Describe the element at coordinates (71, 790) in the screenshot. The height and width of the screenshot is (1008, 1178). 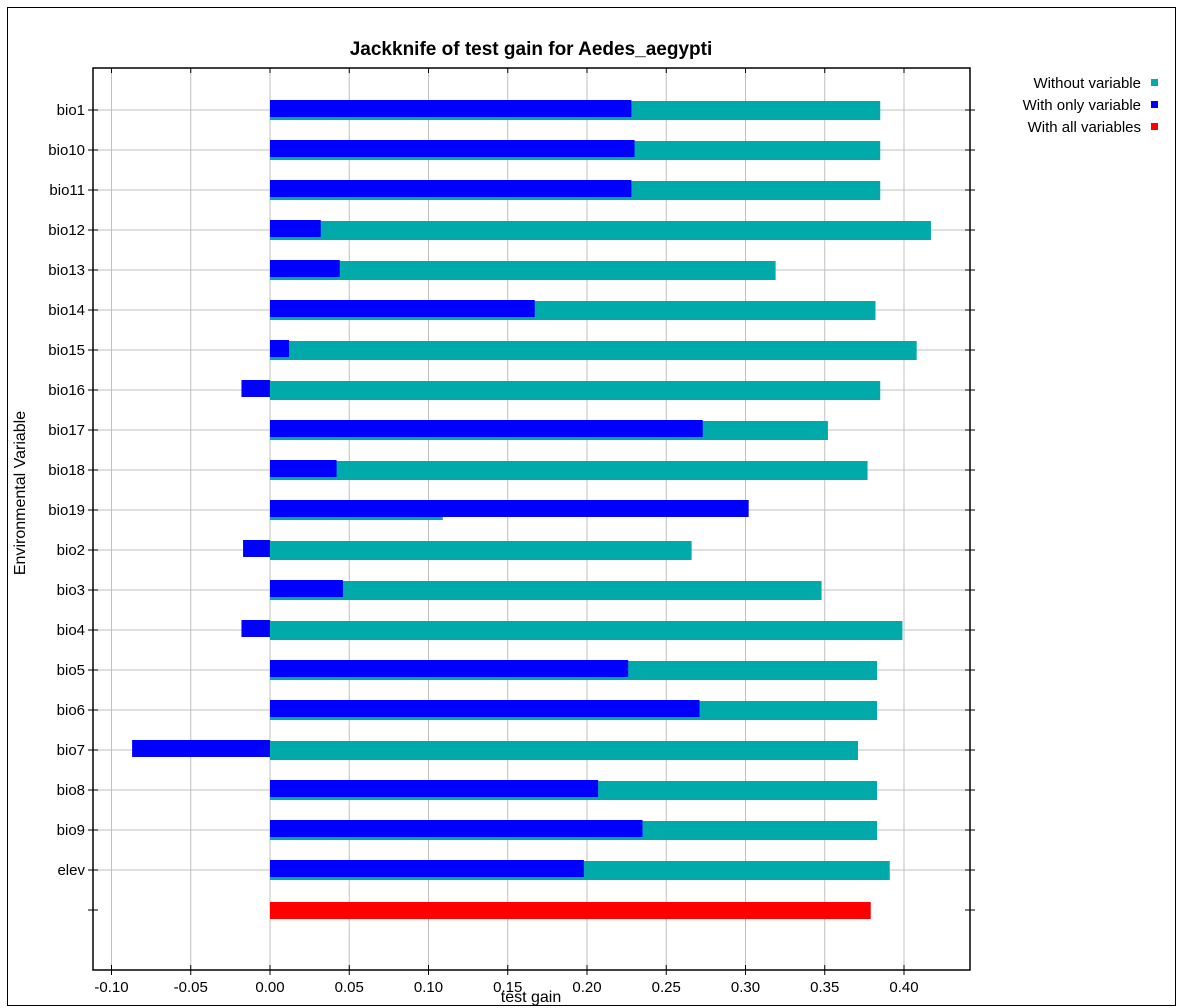
I see `y-tick-label: bio8` at that location.